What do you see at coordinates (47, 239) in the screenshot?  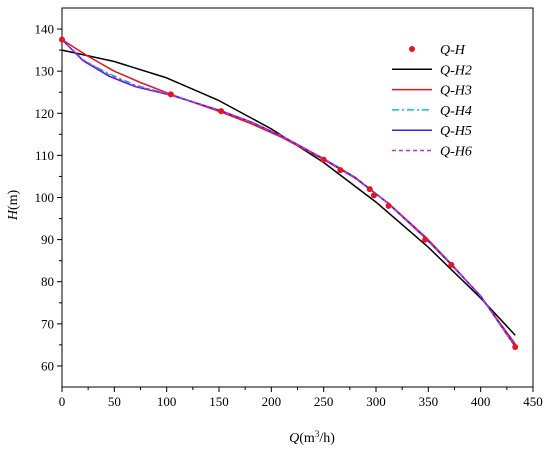 I see `y-tick-label: 90` at bounding box center [47, 239].